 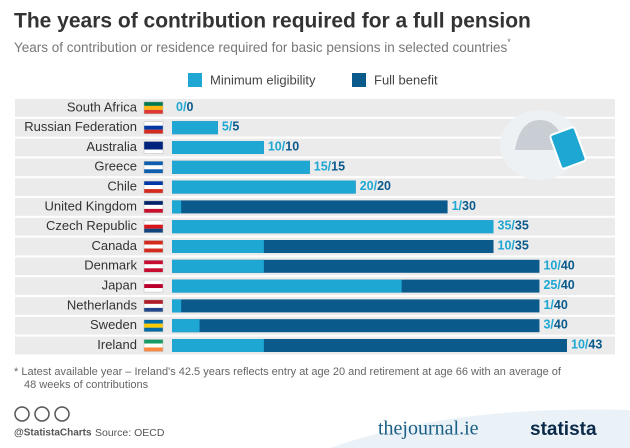 I want to click on subtitle-mark: *, so click(x=509, y=42).